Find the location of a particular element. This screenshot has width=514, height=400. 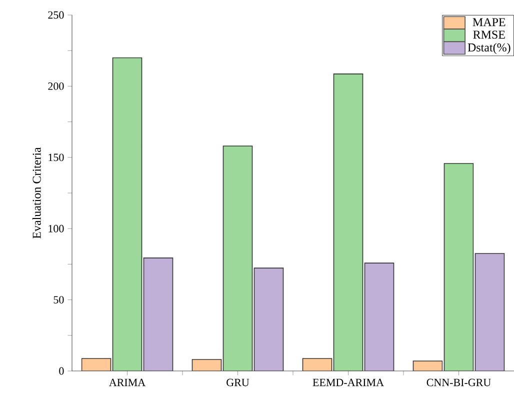

x-tick-label: EEMD-ARIMA is located at coordinates (348, 382).